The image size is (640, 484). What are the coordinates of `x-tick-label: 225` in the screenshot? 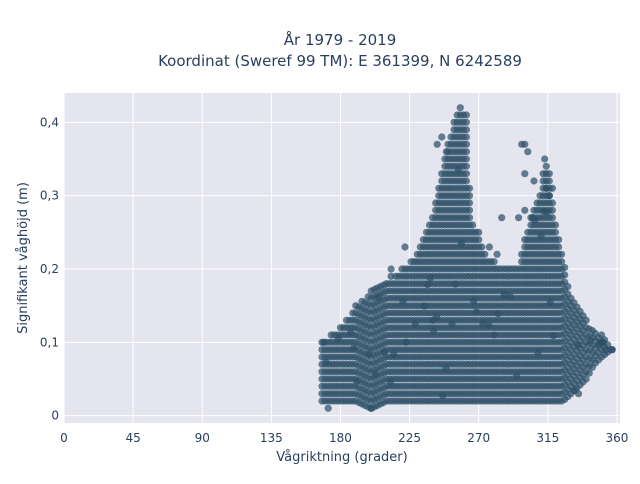 It's located at (409, 438).